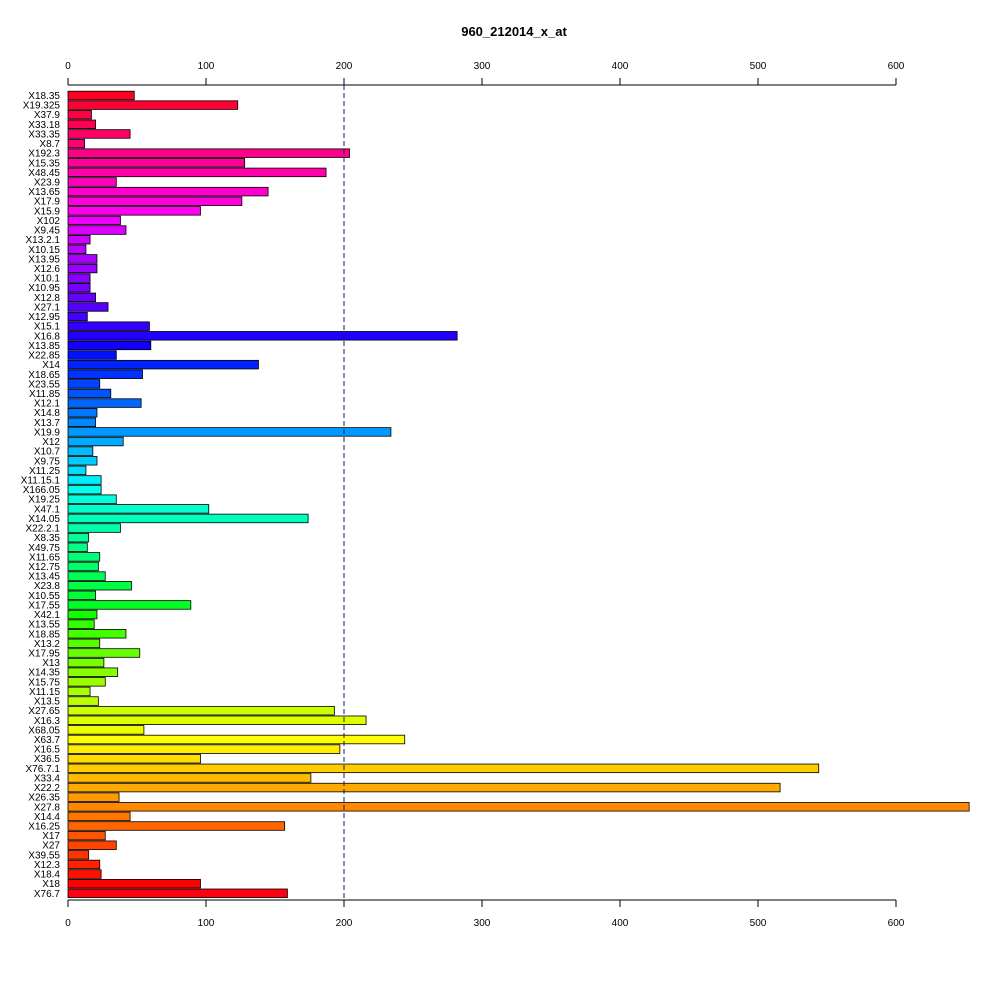  Describe the element at coordinates (44, 317) in the screenshot. I see `category-label: X12.95` at that location.